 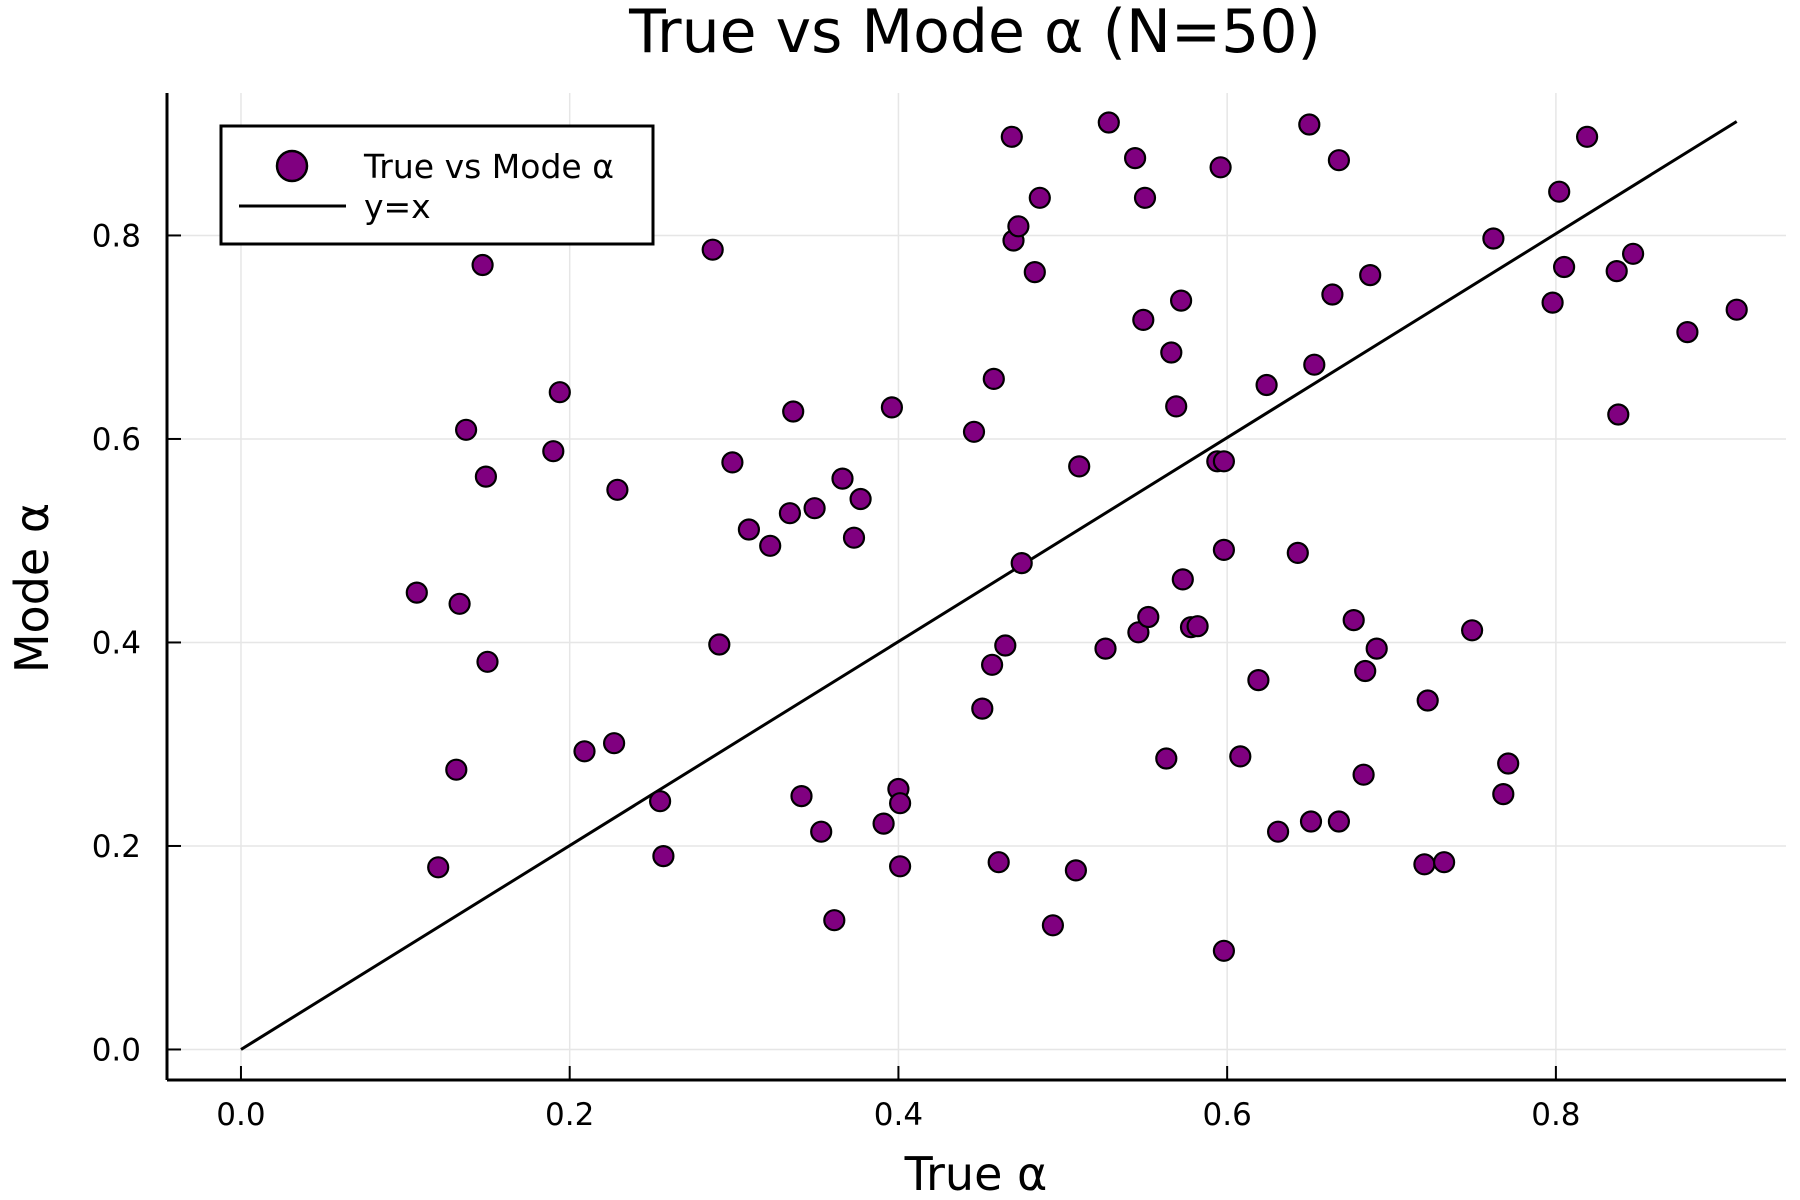 What do you see at coordinates (898, 1115) in the screenshot?
I see `x-tick-label: 0.4` at bounding box center [898, 1115].